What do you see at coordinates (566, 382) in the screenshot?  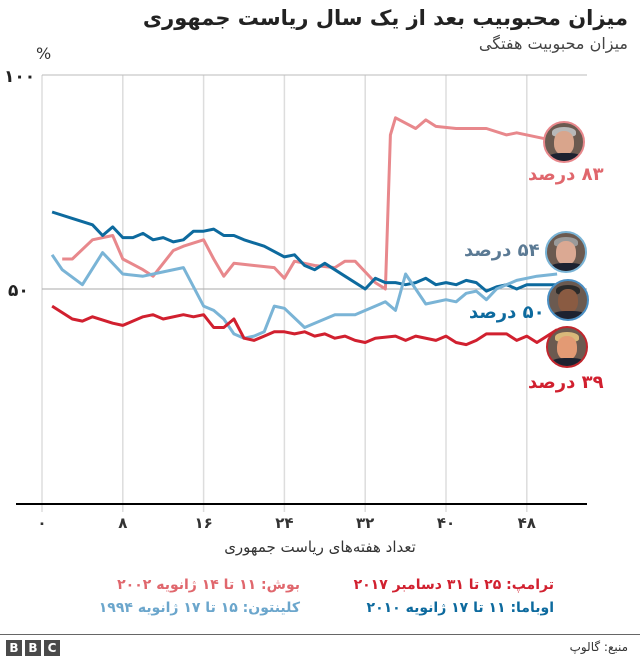 I see `trump-end-label: ۳۹ درصد` at bounding box center [566, 382].